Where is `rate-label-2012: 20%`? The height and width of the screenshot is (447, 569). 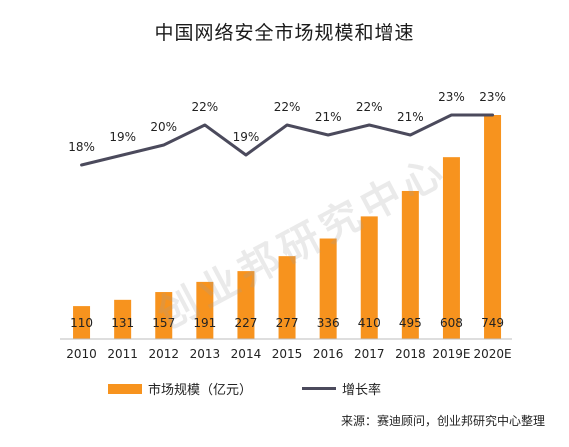
rate-label-2012: 20% is located at coordinates (163, 127).